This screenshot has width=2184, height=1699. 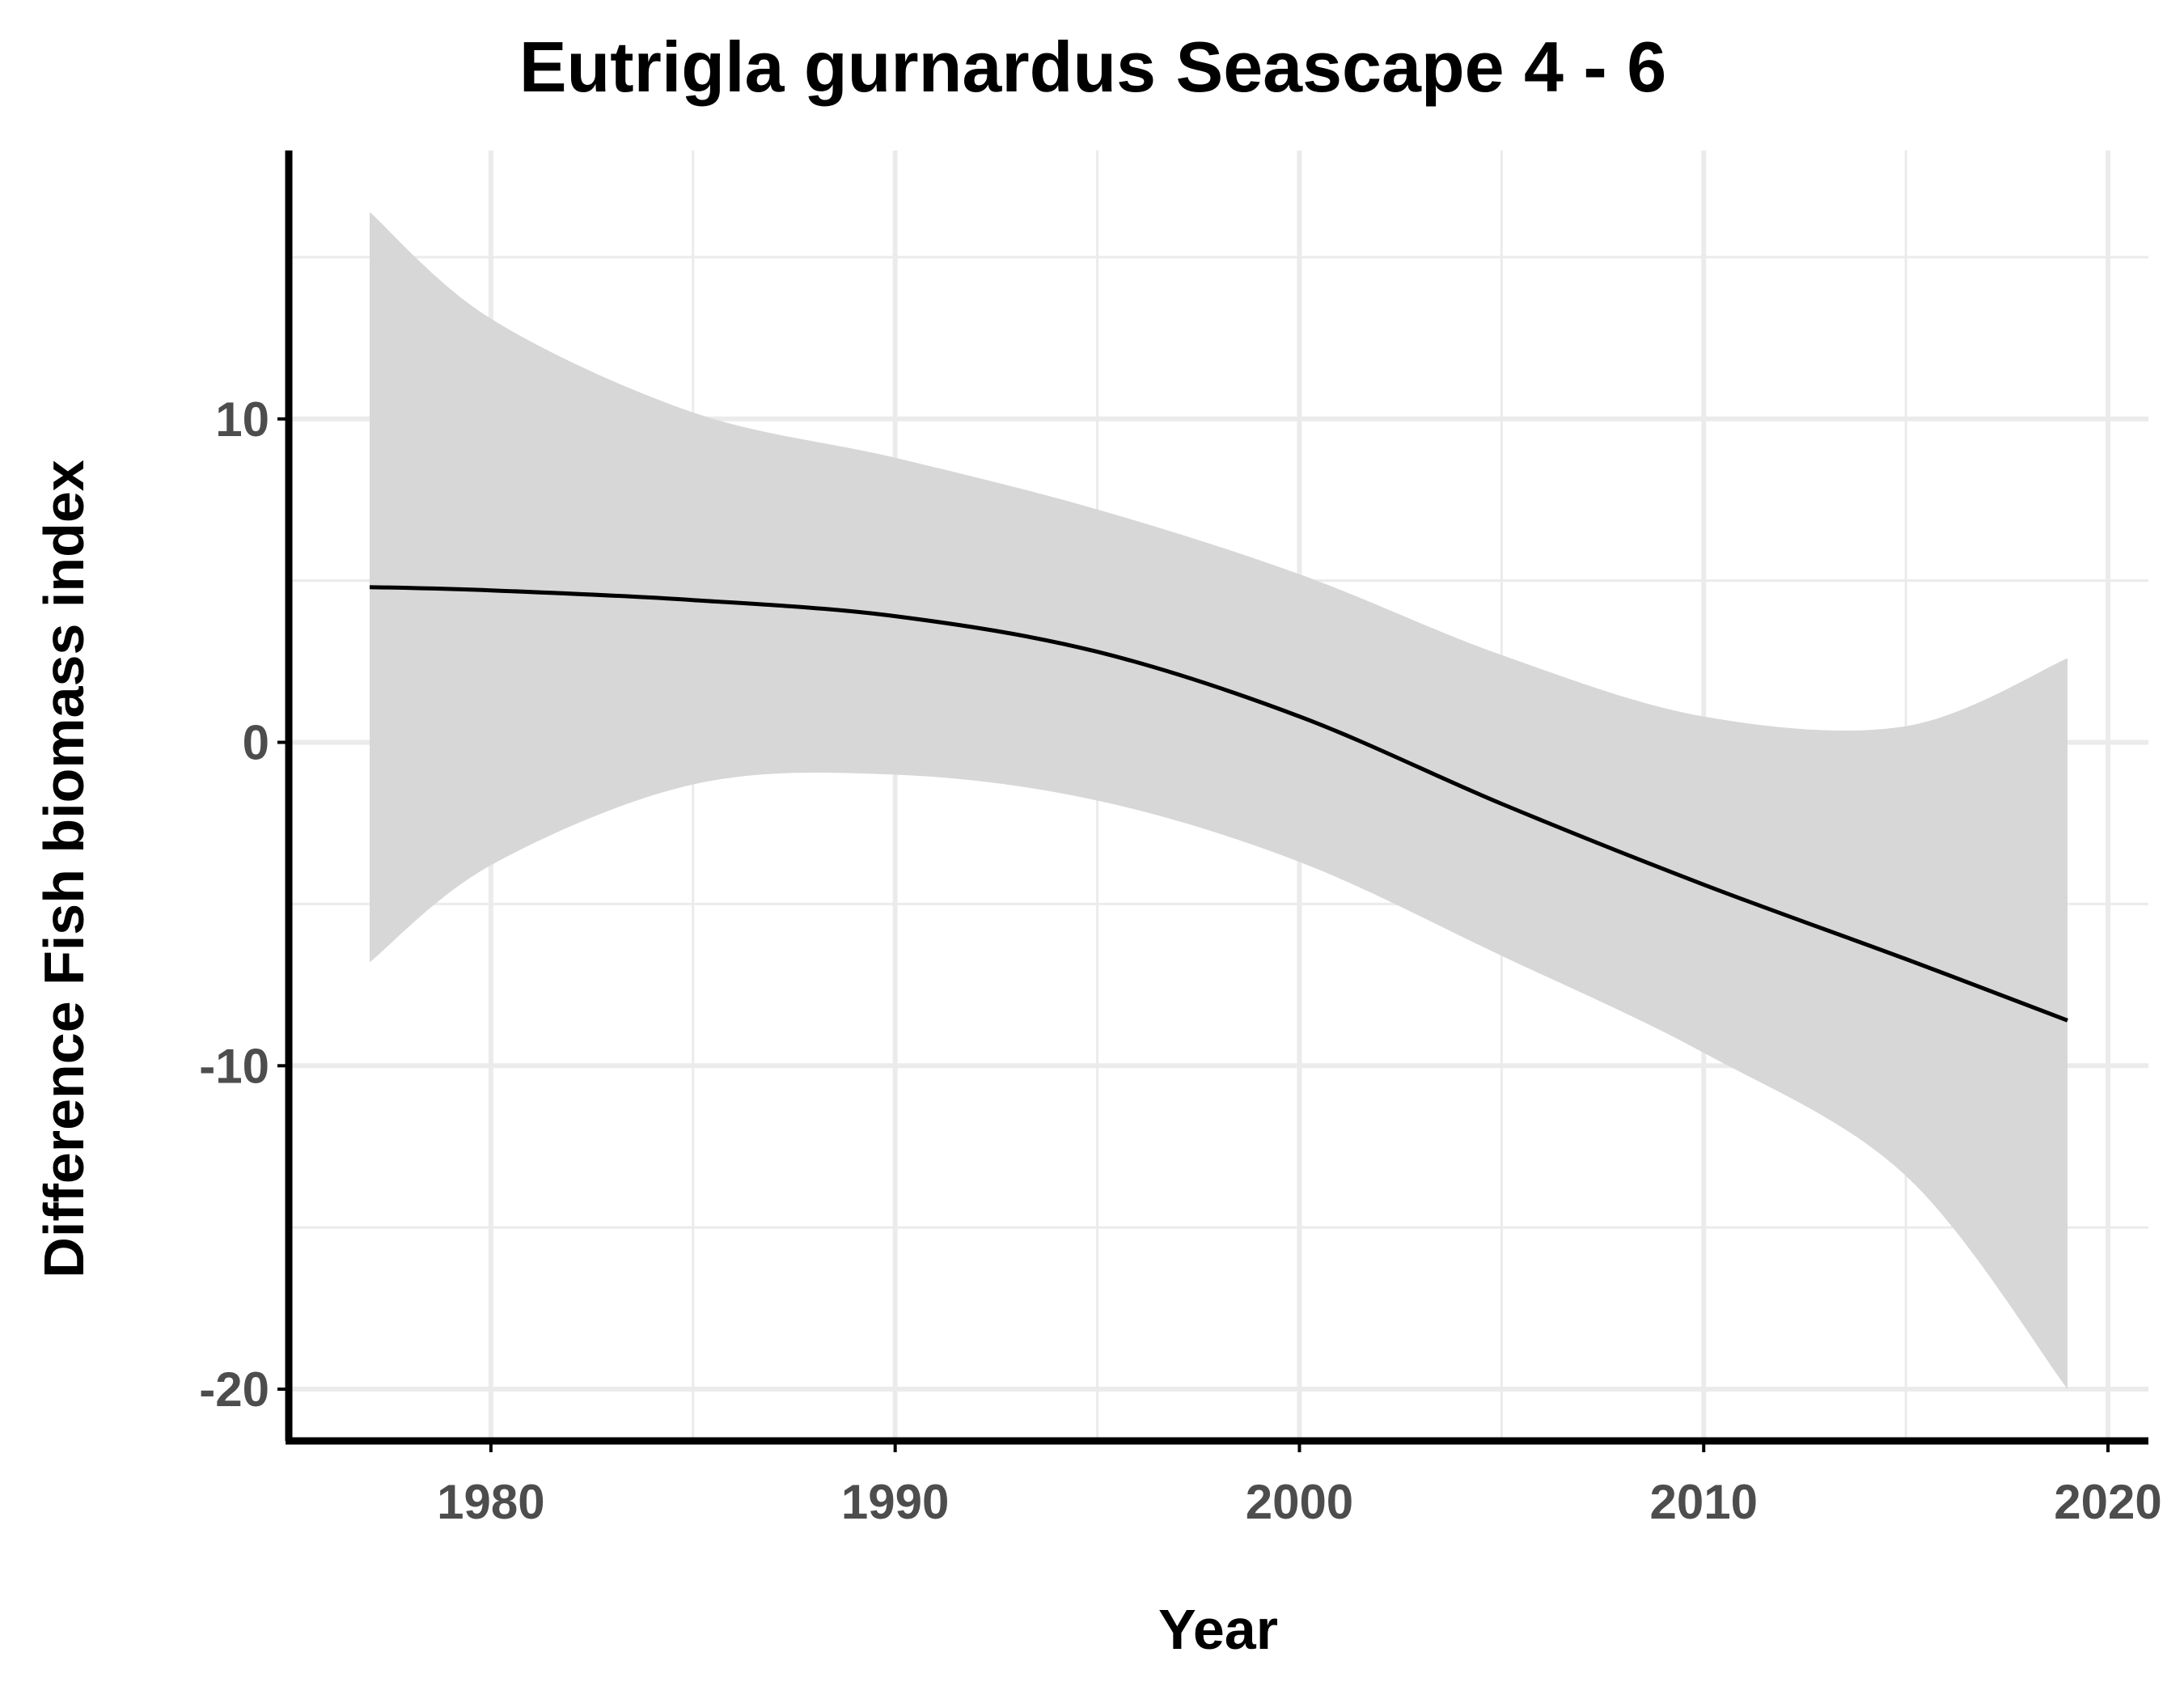 What do you see at coordinates (1092, 67) in the screenshot?
I see `chart-title: Eutrigla gurnardus Seascape 4 - 6` at bounding box center [1092, 67].